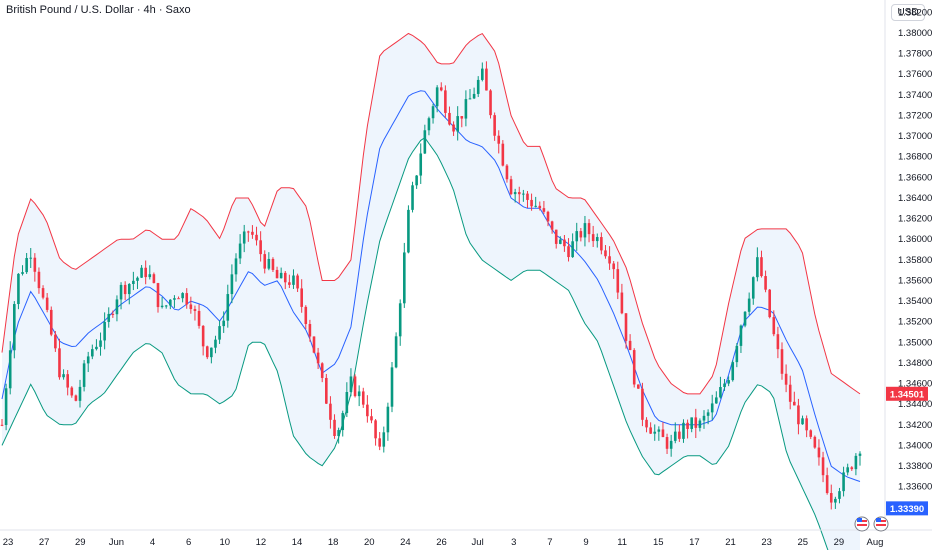 This screenshot has height=550, width=932. Describe the element at coordinates (915, 219) in the screenshot. I see `y-tick-label: 1.36200` at that location.